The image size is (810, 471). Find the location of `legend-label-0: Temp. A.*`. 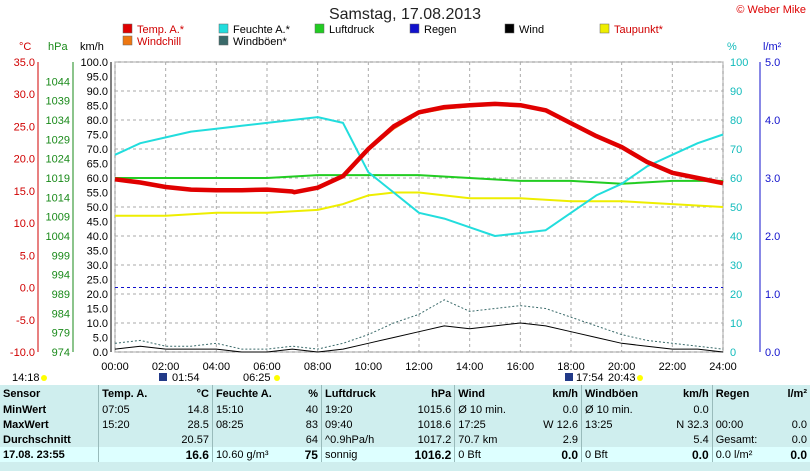

legend-label-0: Temp. A.* is located at coordinates (161, 30).